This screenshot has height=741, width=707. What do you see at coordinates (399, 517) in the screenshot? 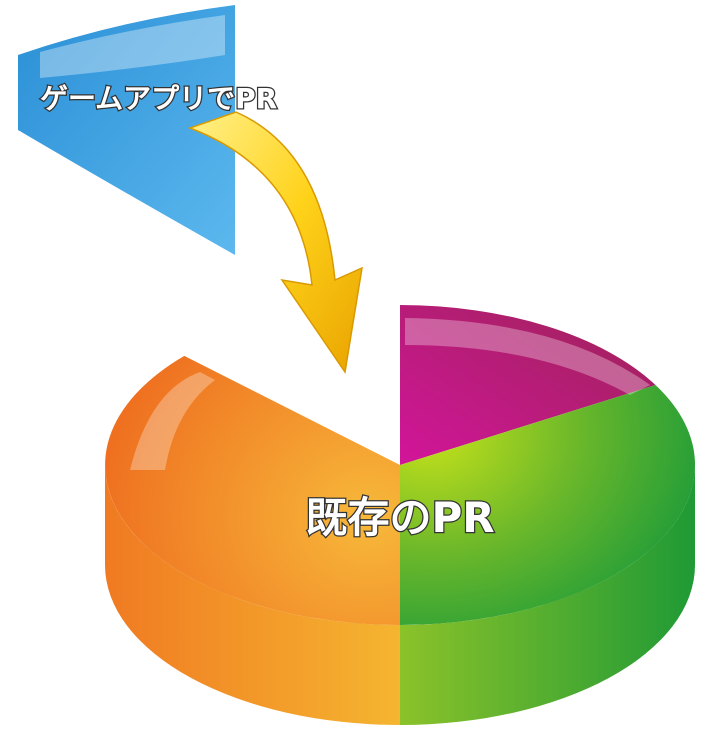
I see `pie-label: 既存のPR` at bounding box center [399, 517].